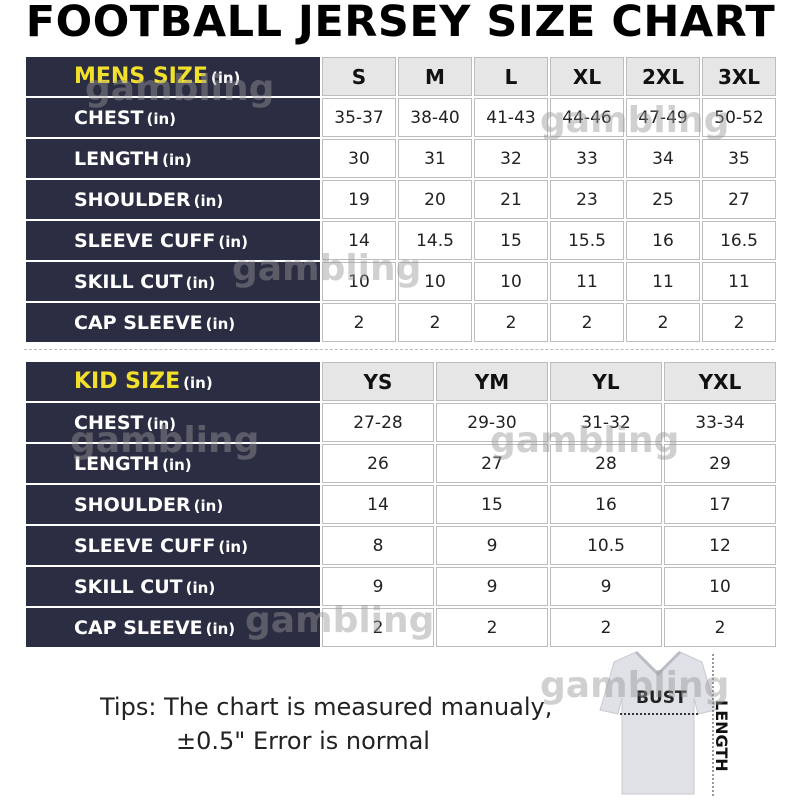  I want to click on cell: 47-49, so click(663, 117).